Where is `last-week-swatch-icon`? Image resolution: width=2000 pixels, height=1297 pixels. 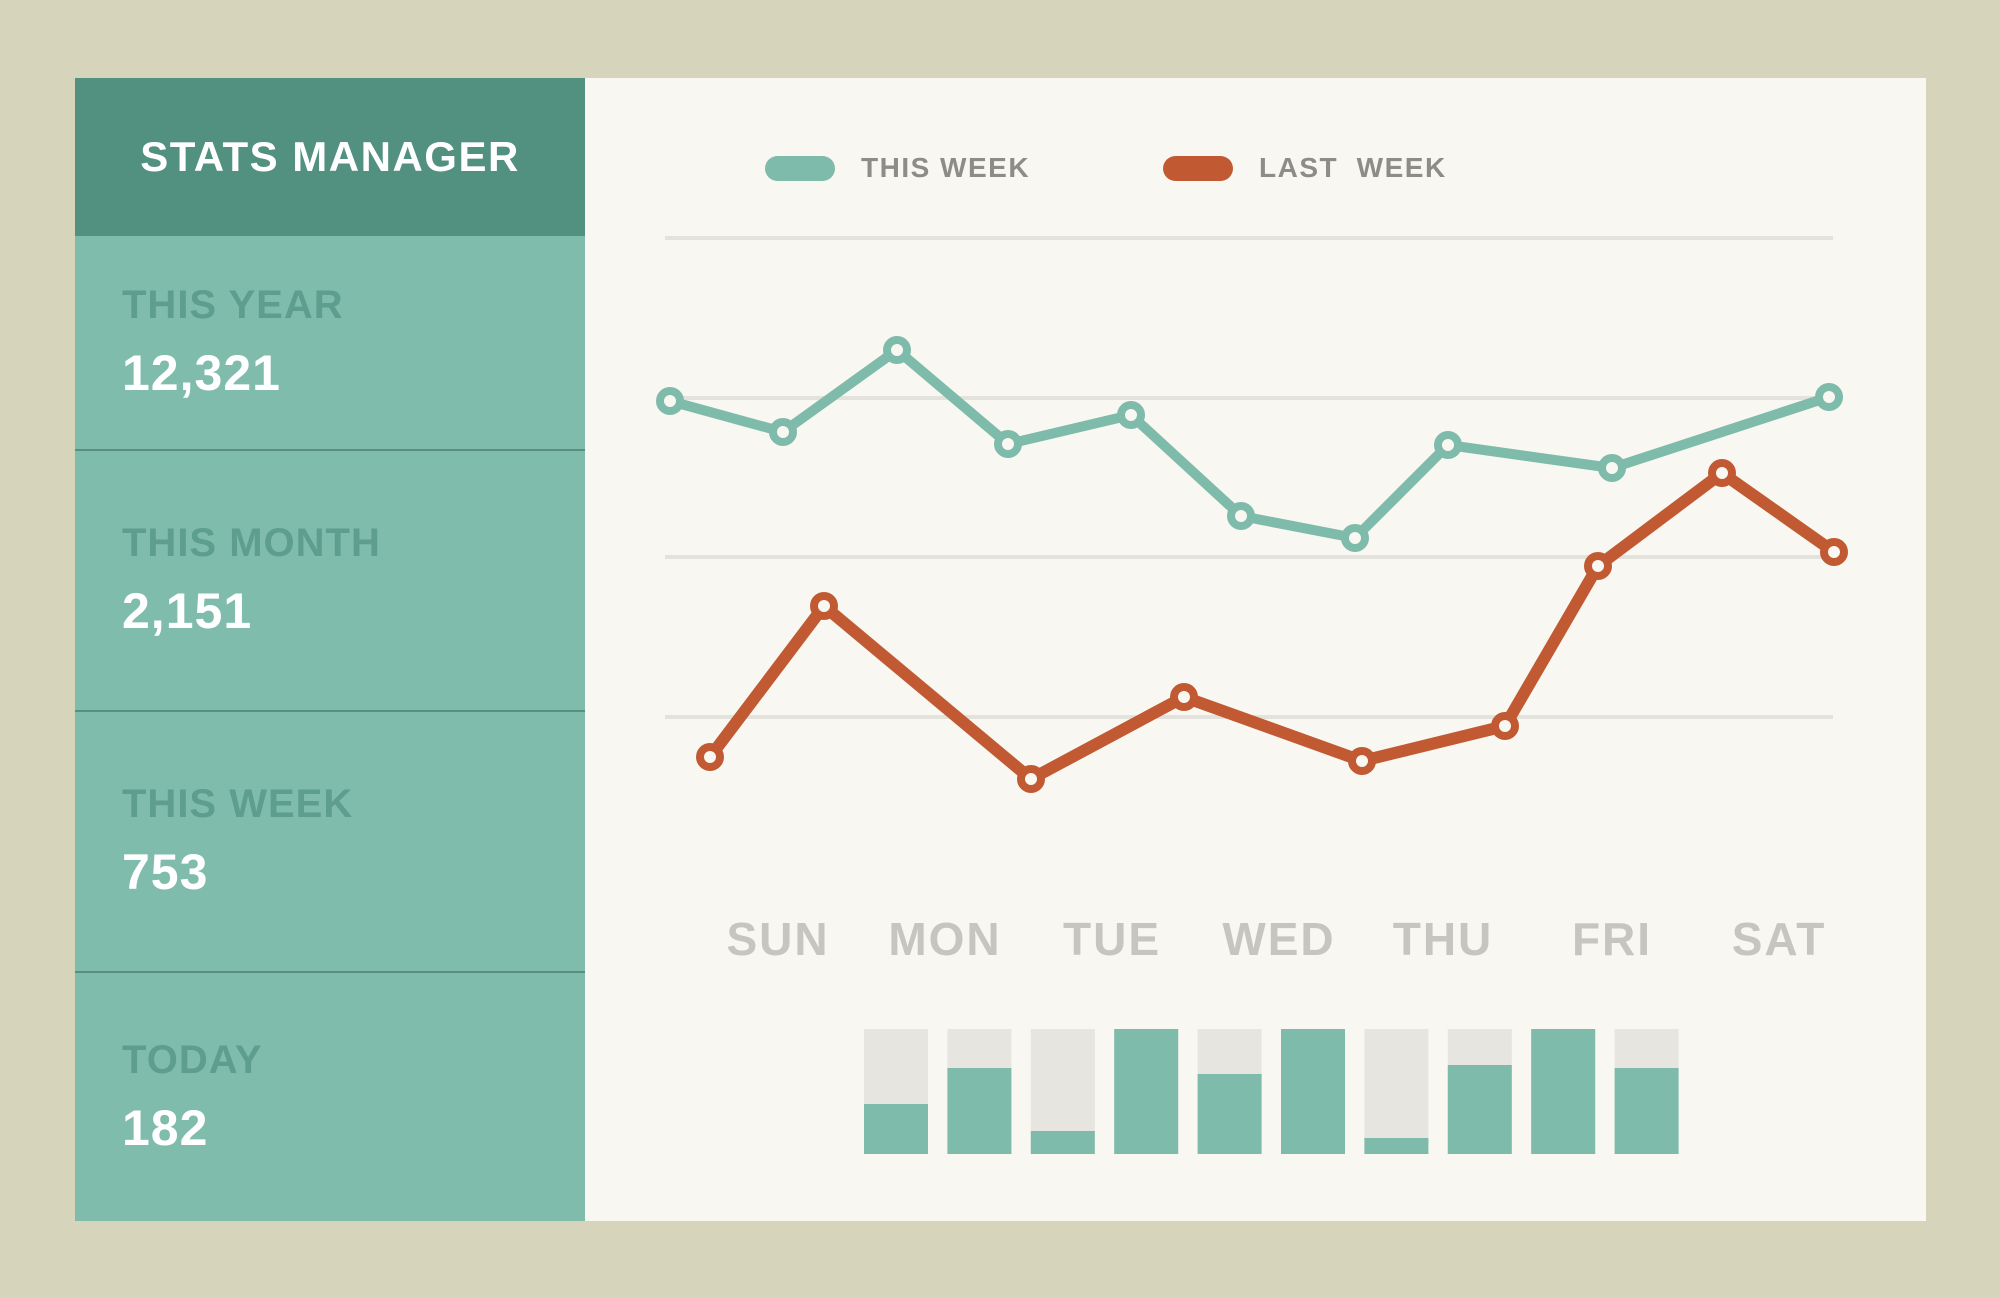
last-week-swatch-icon is located at coordinates (1198, 168).